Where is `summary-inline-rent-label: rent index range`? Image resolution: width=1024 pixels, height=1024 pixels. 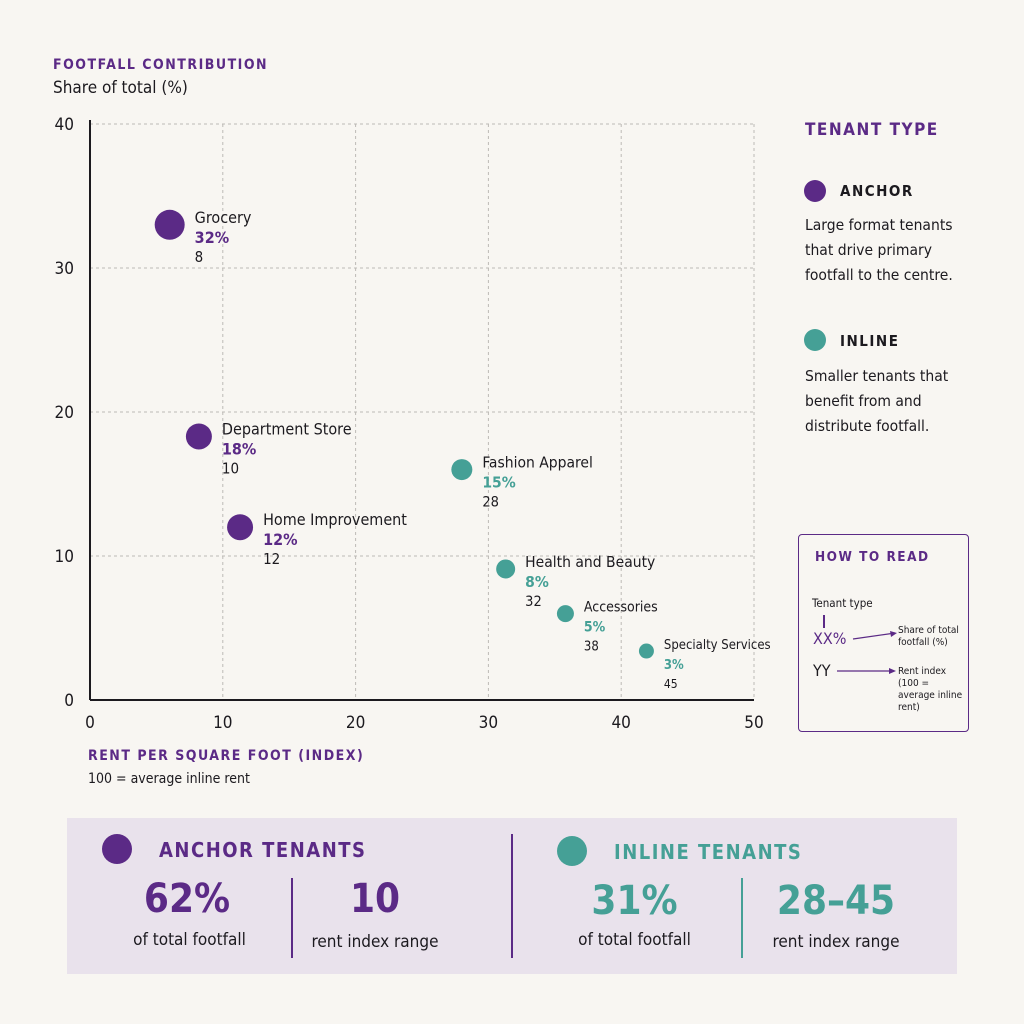 summary-inline-rent-label: rent index range is located at coordinates (836, 942).